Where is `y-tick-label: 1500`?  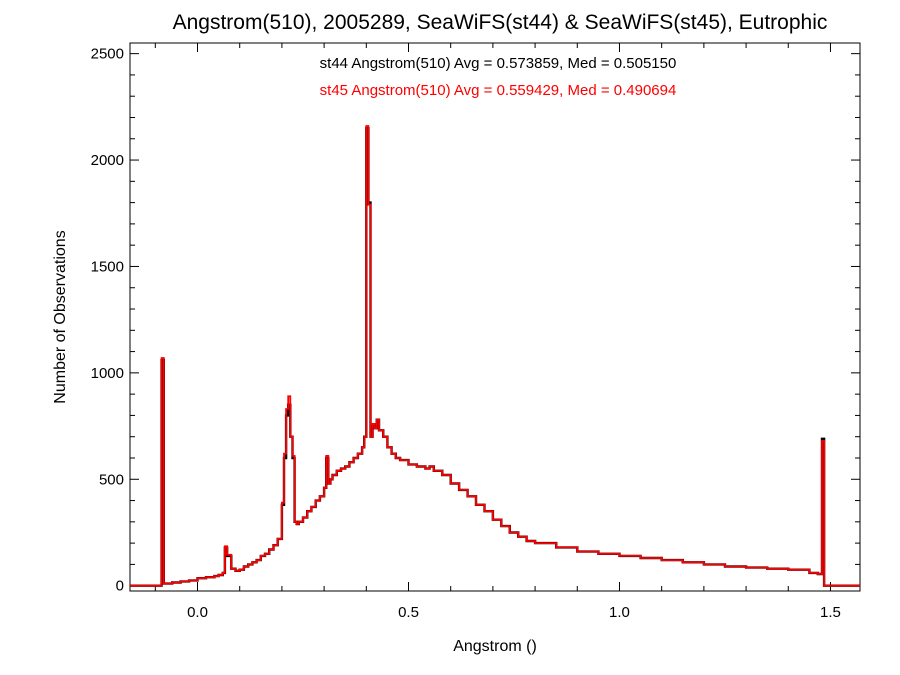
y-tick-label: 1500 is located at coordinates (107, 266).